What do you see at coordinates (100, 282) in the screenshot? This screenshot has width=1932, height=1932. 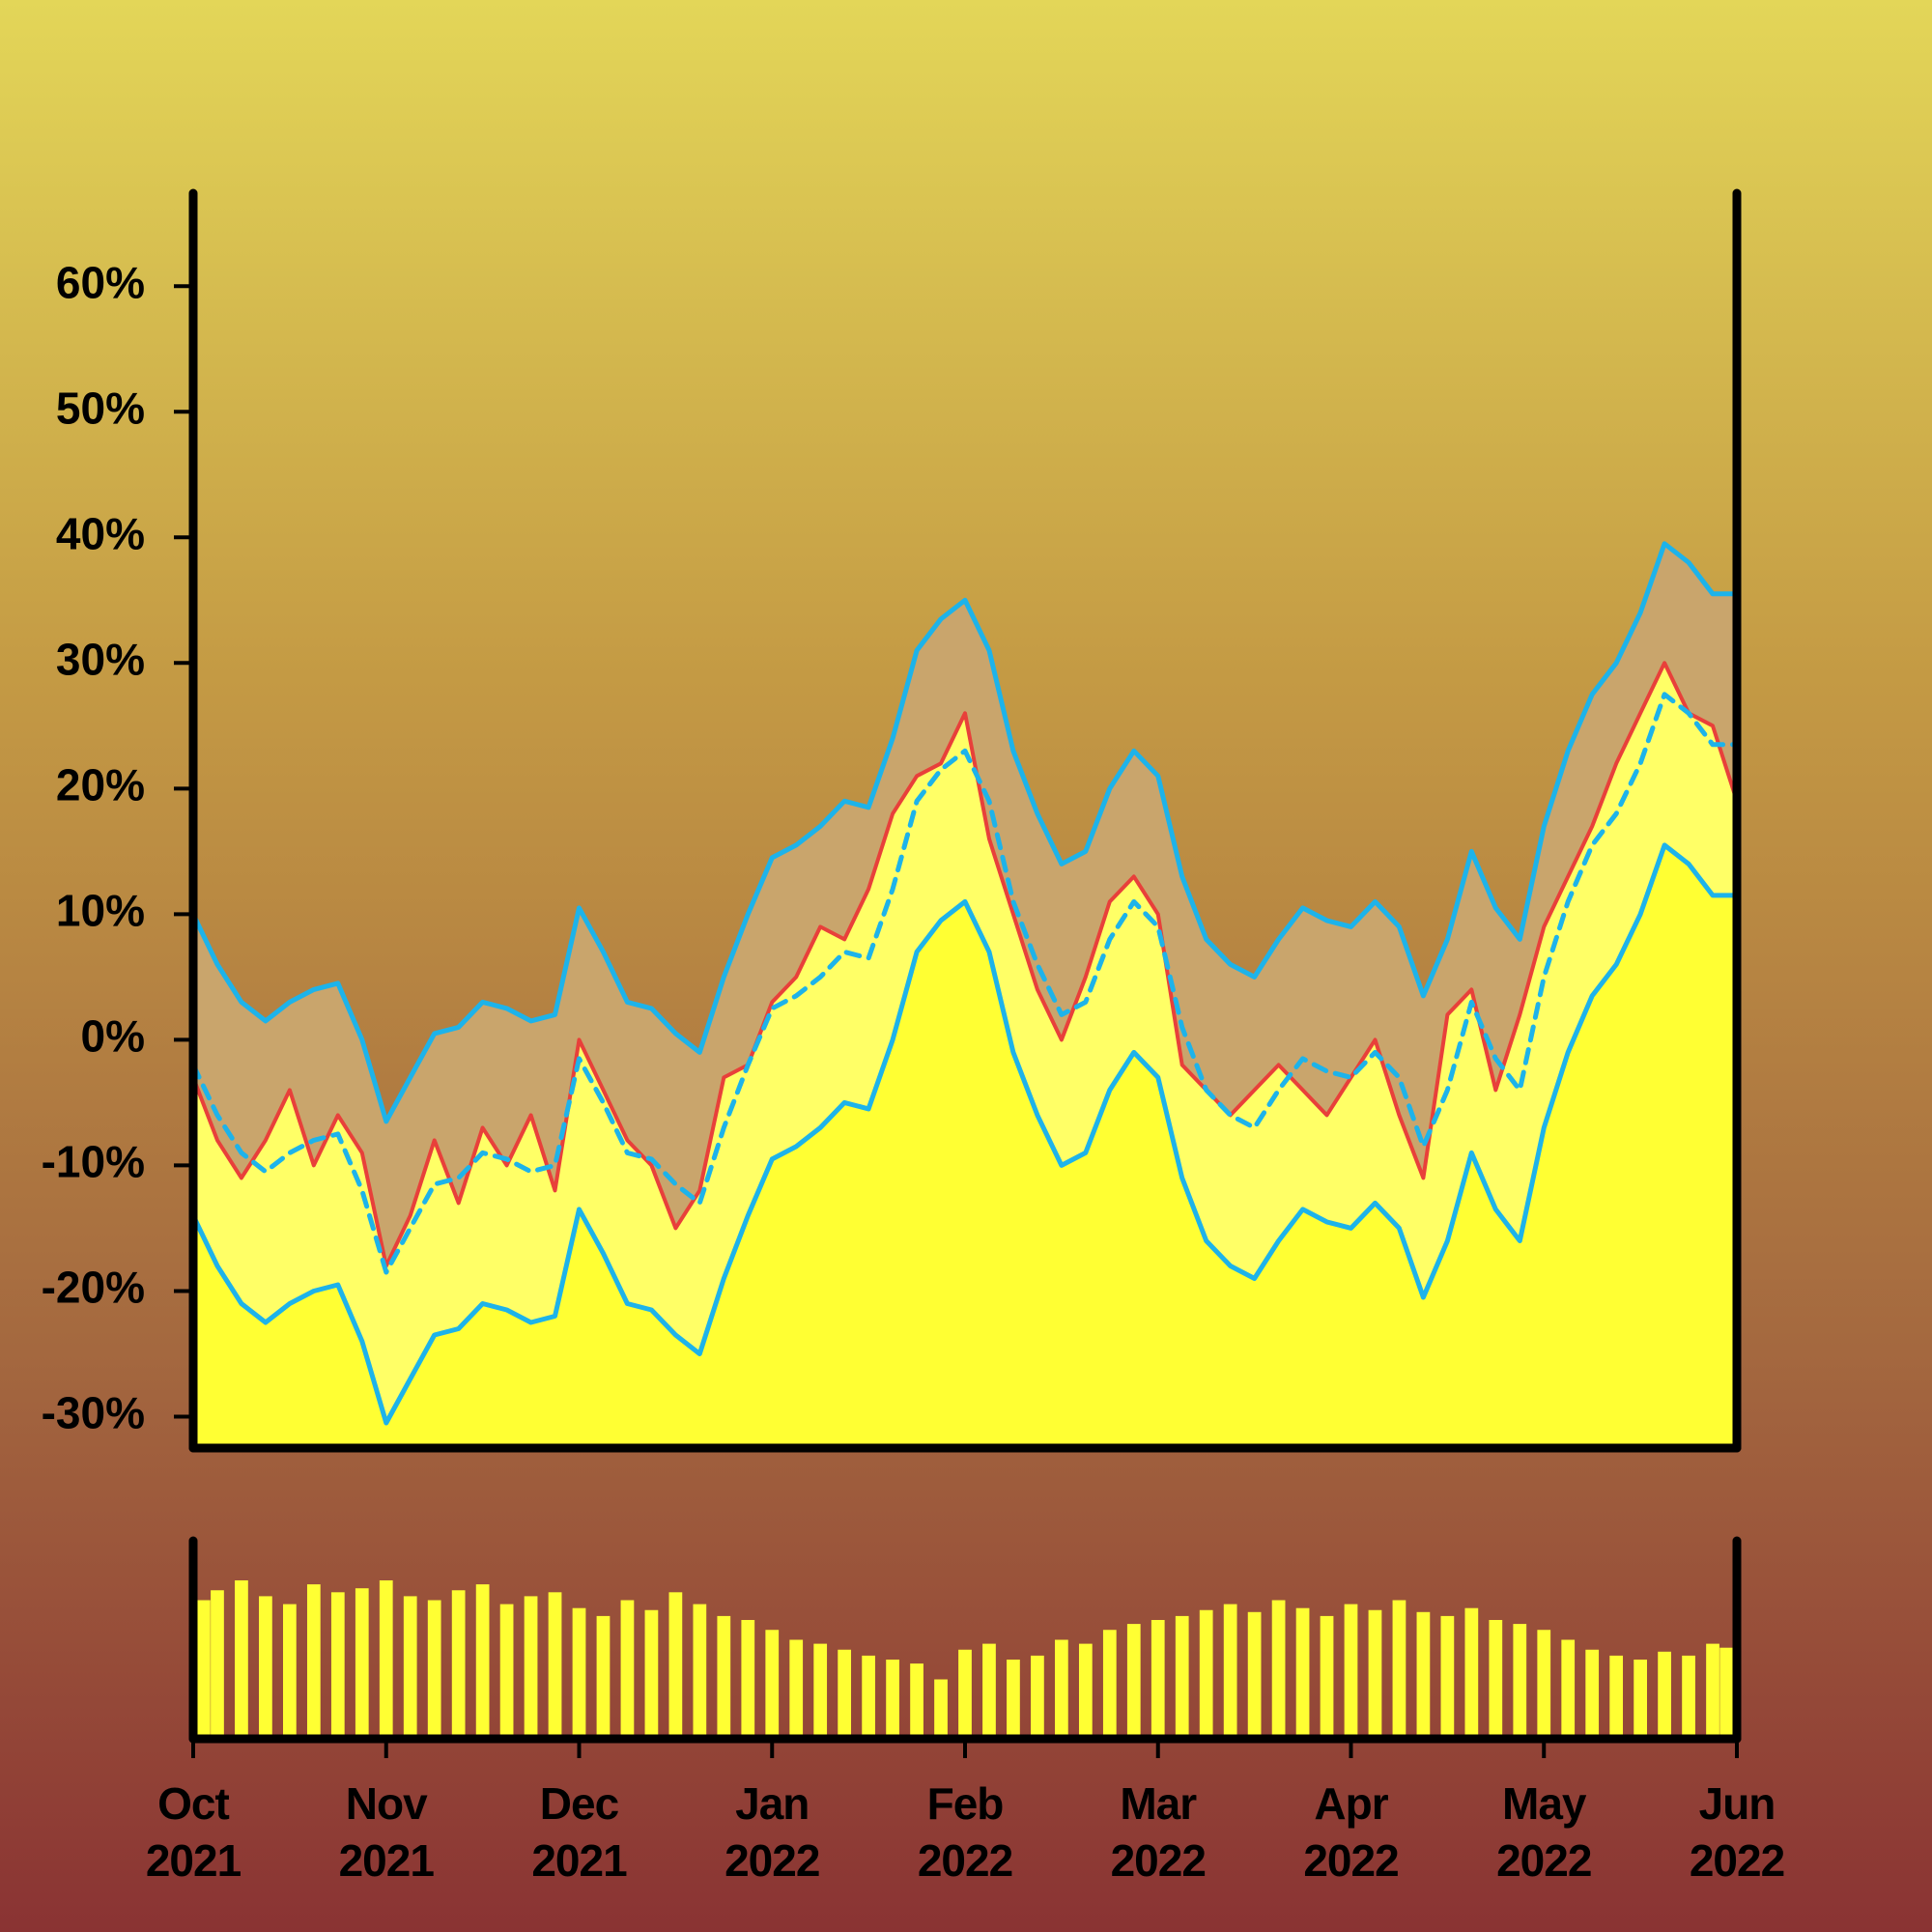 I see `y-tick-label: 60%` at bounding box center [100, 282].